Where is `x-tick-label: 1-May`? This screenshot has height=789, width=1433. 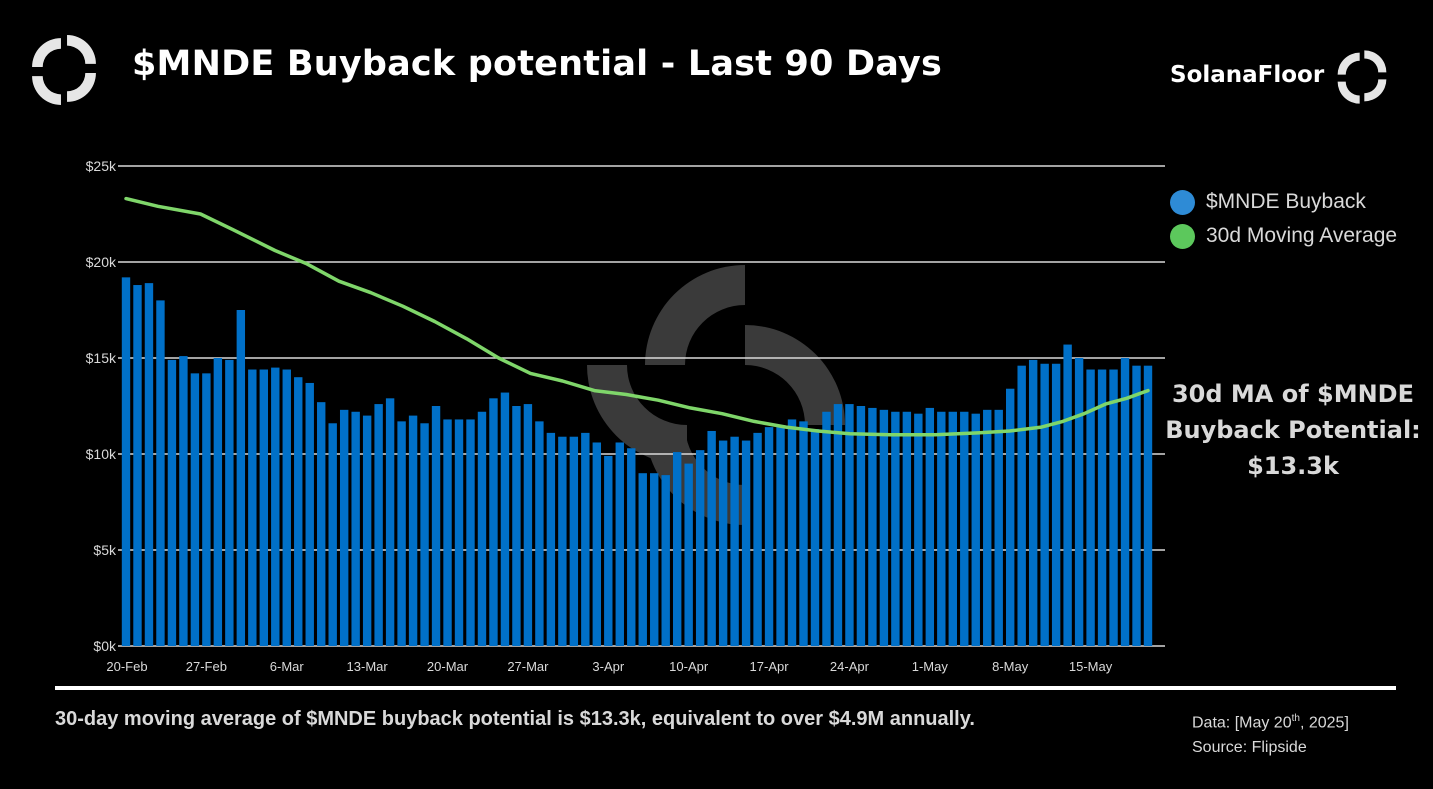 x-tick-label: 1-May is located at coordinates (930, 666).